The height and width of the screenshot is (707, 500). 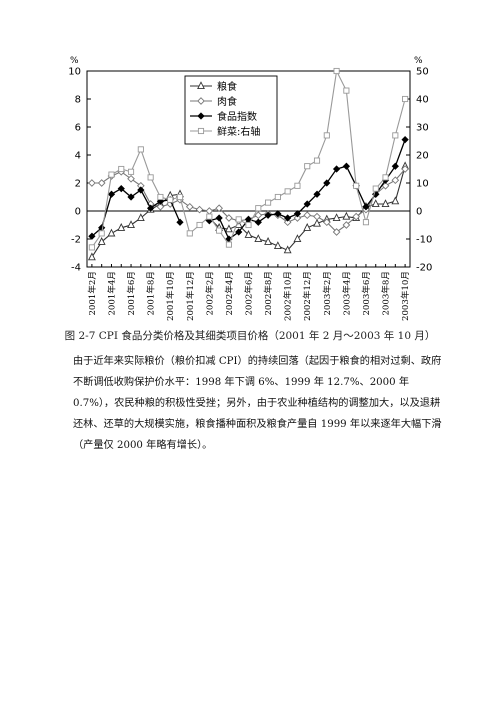 What do you see at coordinates (78, 184) in the screenshot?
I see `left-tick-label: 2` at bounding box center [78, 184].